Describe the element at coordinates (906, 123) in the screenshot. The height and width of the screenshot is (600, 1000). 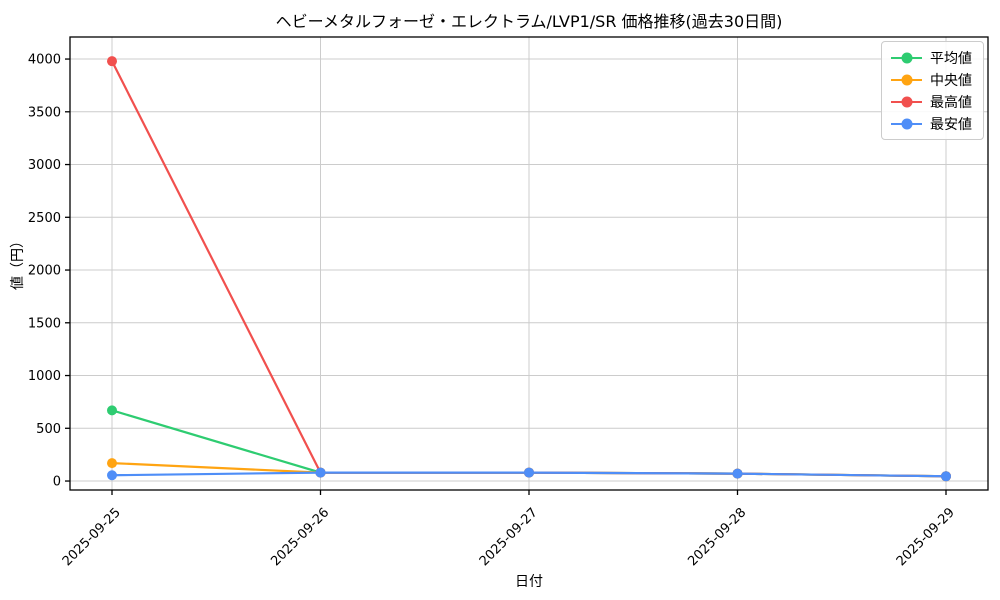
I see `legend-line-marker-blue` at that location.